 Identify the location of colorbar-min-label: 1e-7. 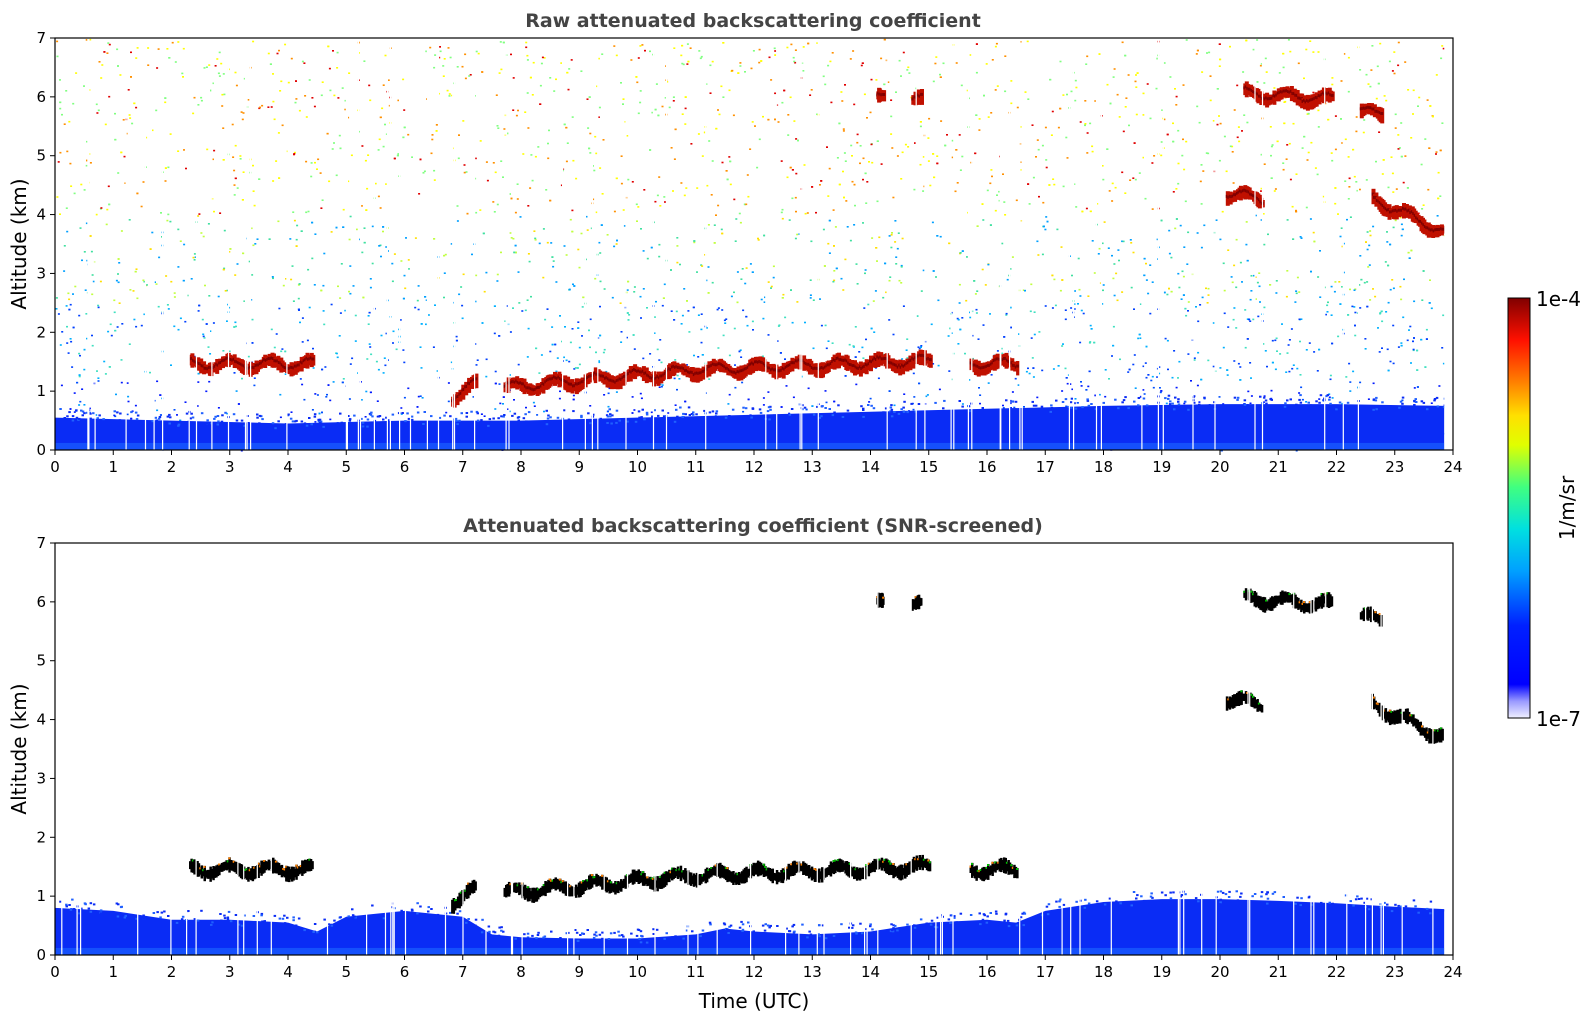
(1558, 719).